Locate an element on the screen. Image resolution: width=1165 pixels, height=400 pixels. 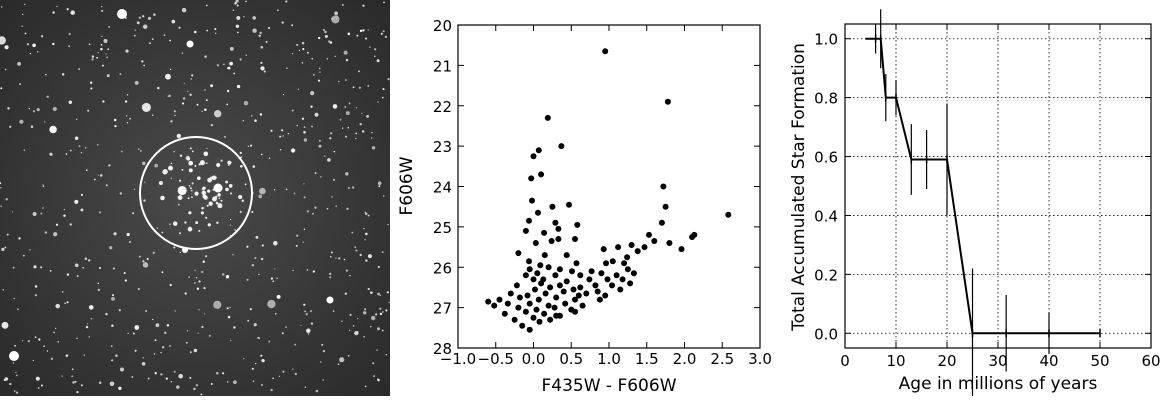
bright-star is located at coordinates (190, 44).